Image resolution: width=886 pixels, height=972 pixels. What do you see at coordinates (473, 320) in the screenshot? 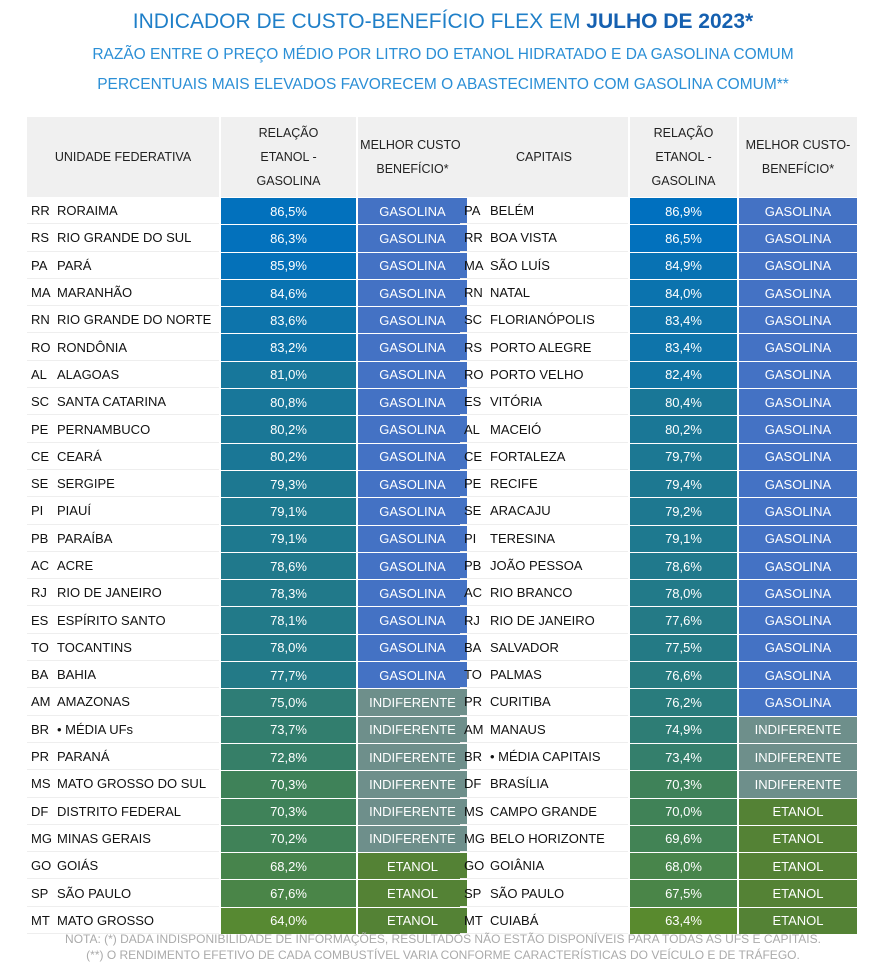
I see `row-code: SC` at bounding box center [473, 320].